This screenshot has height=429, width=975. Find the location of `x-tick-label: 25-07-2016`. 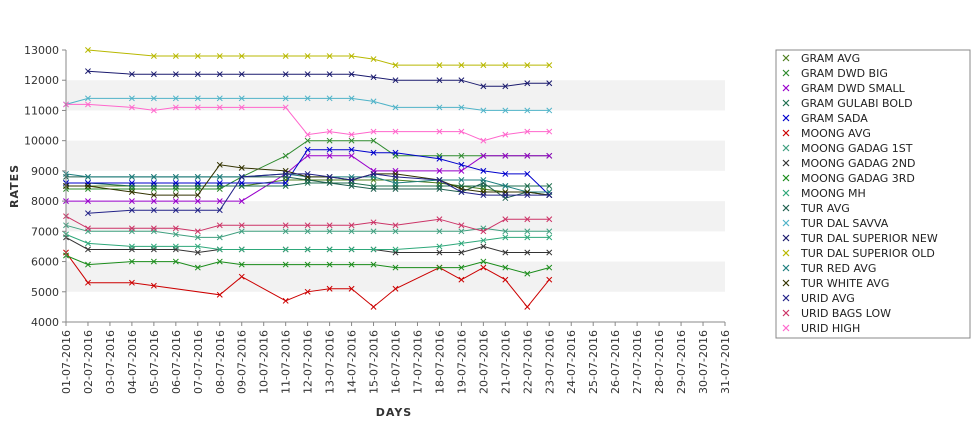

x-tick-label: 25-07-2016 is located at coordinates (593, 362).